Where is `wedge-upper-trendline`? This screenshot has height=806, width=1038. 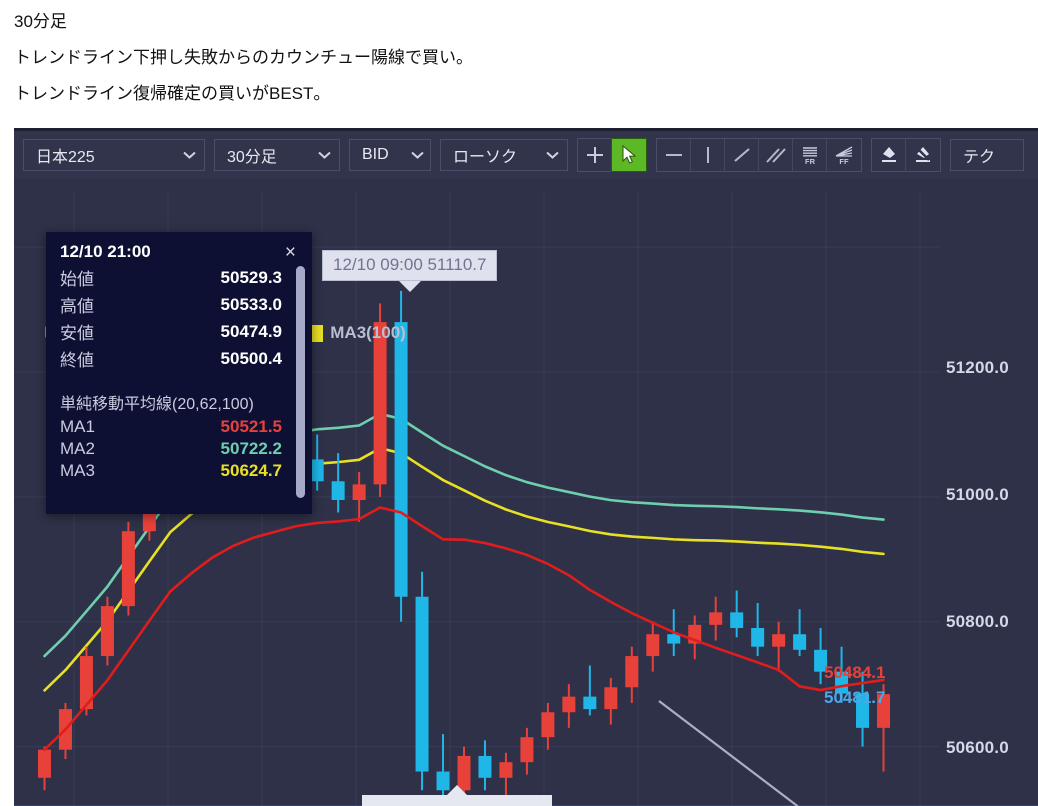 wedge-upper-trendline is located at coordinates (729, 753).